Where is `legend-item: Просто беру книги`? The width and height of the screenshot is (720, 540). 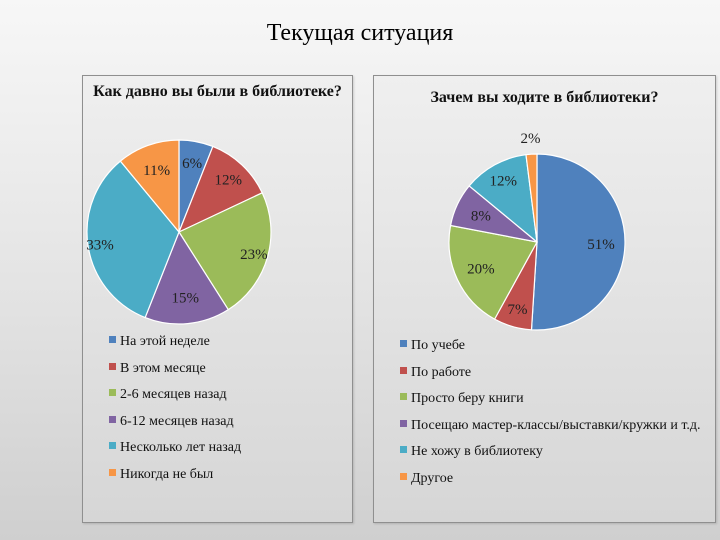 legend-item: Просто беру книги is located at coordinates (462, 399).